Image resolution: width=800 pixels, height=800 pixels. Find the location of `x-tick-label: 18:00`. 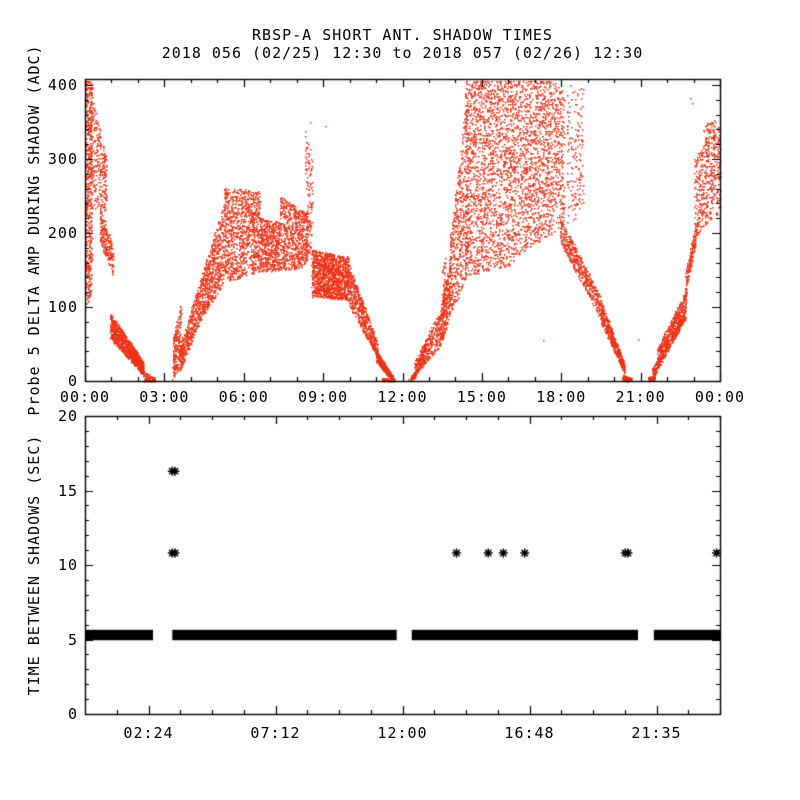

x-tick-label: 18:00 is located at coordinates (561, 397).